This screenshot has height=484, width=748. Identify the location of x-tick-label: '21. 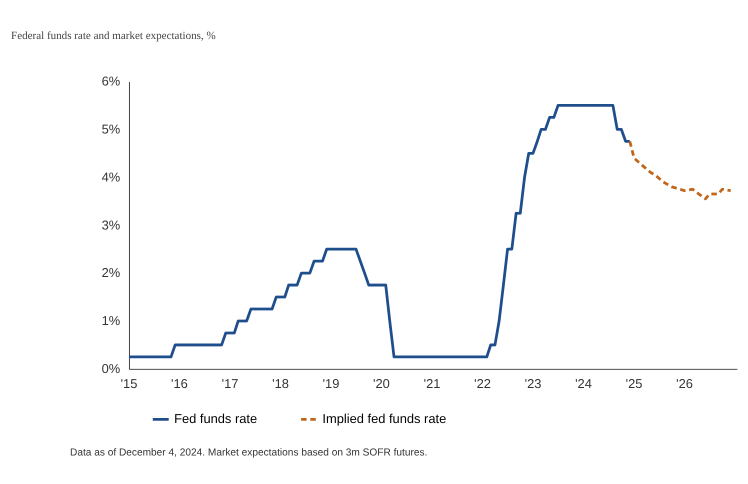
(432, 384).